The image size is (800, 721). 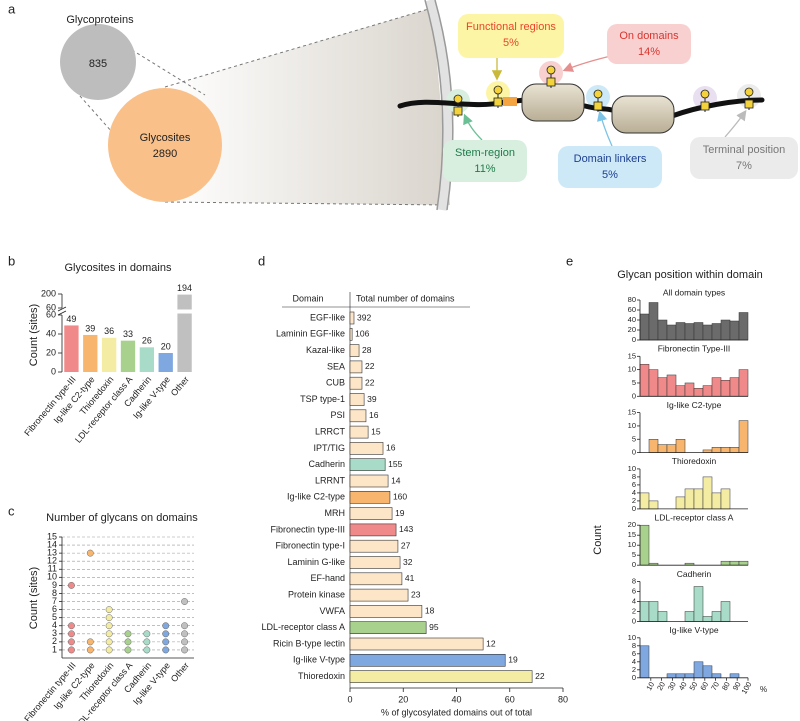 I want to click on row-label: Fibronectin type-III, so click(x=307, y=529).